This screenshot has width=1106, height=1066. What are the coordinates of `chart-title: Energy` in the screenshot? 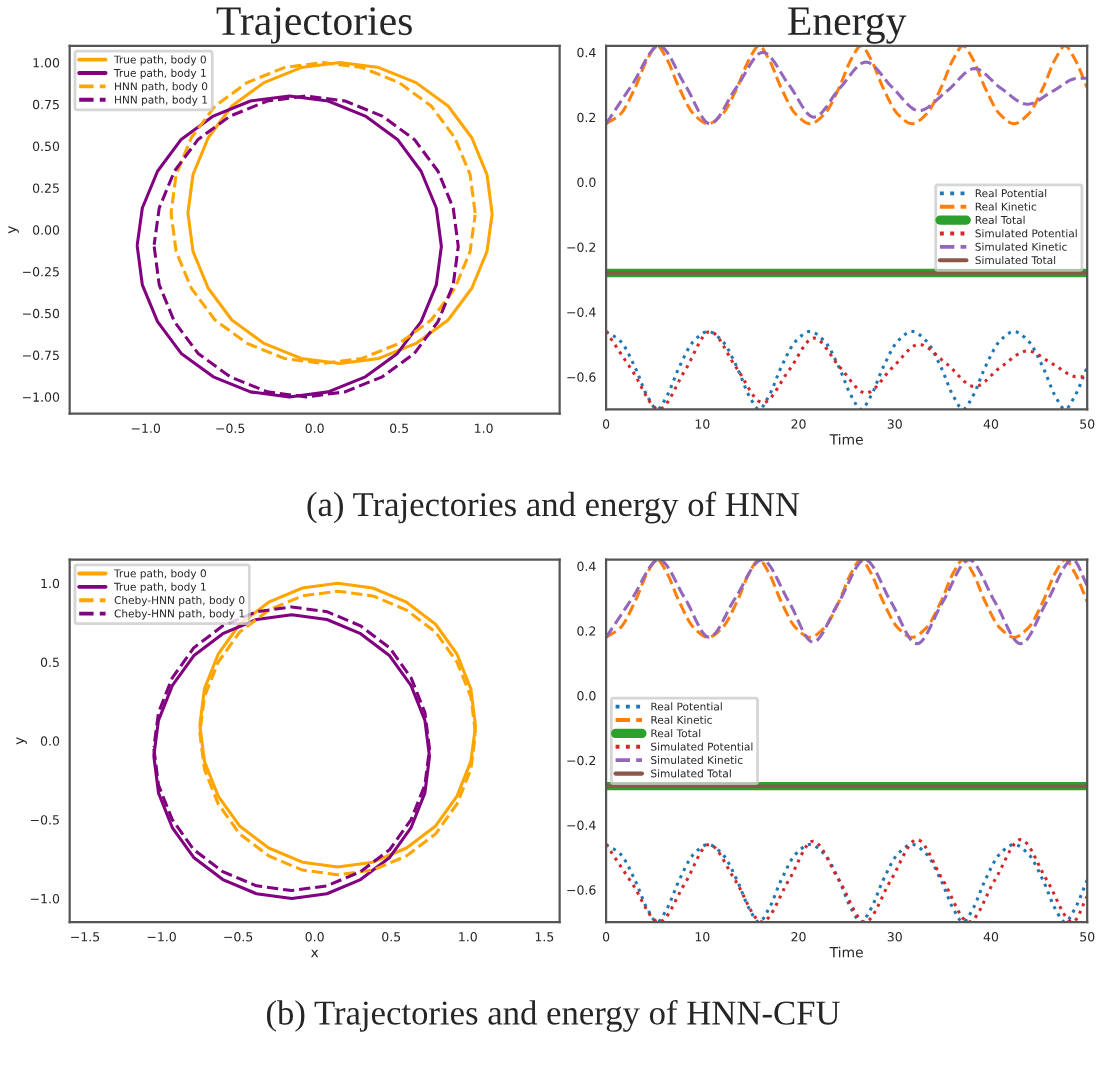 It's located at (847, 25).